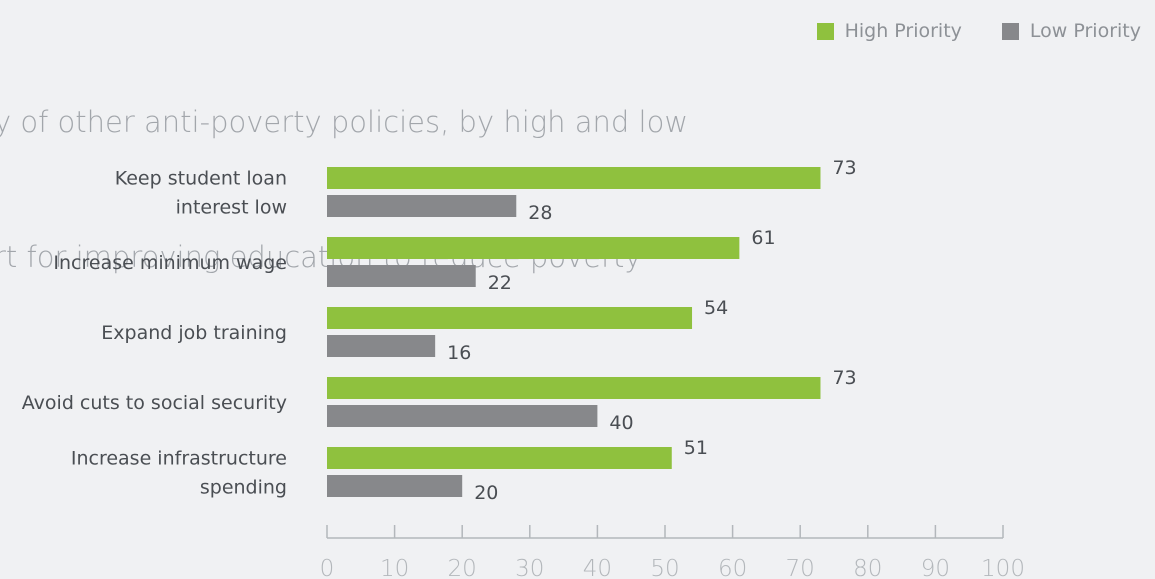 The image size is (1155, 579). What do you see at coordinates (194, 333) in the screenshot?
I see `category-label: Expand job training` at bounding box center [194, 333].